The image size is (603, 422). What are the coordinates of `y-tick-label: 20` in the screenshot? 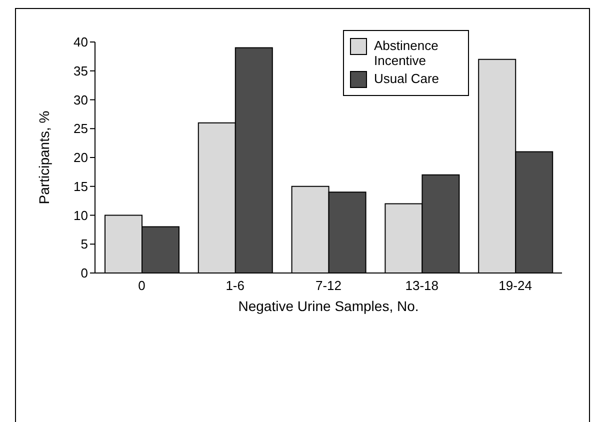 It's located at (81, 158).